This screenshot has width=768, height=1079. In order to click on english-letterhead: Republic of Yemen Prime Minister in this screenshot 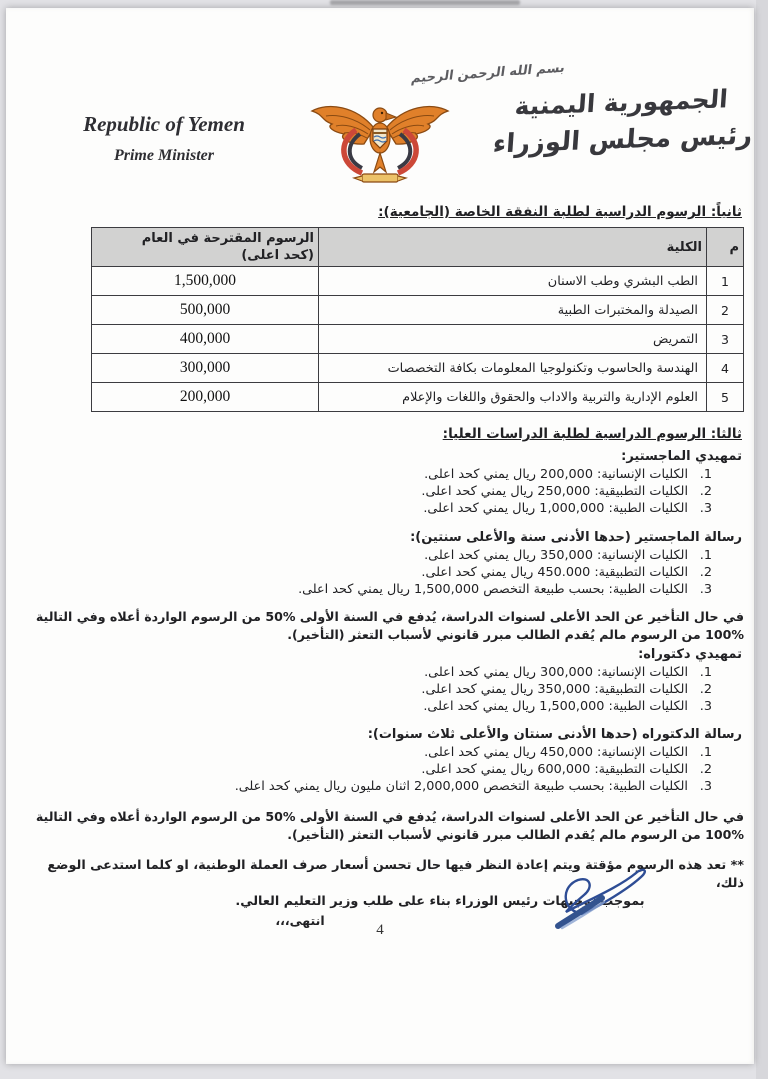, I will do `click(164, 138)`.